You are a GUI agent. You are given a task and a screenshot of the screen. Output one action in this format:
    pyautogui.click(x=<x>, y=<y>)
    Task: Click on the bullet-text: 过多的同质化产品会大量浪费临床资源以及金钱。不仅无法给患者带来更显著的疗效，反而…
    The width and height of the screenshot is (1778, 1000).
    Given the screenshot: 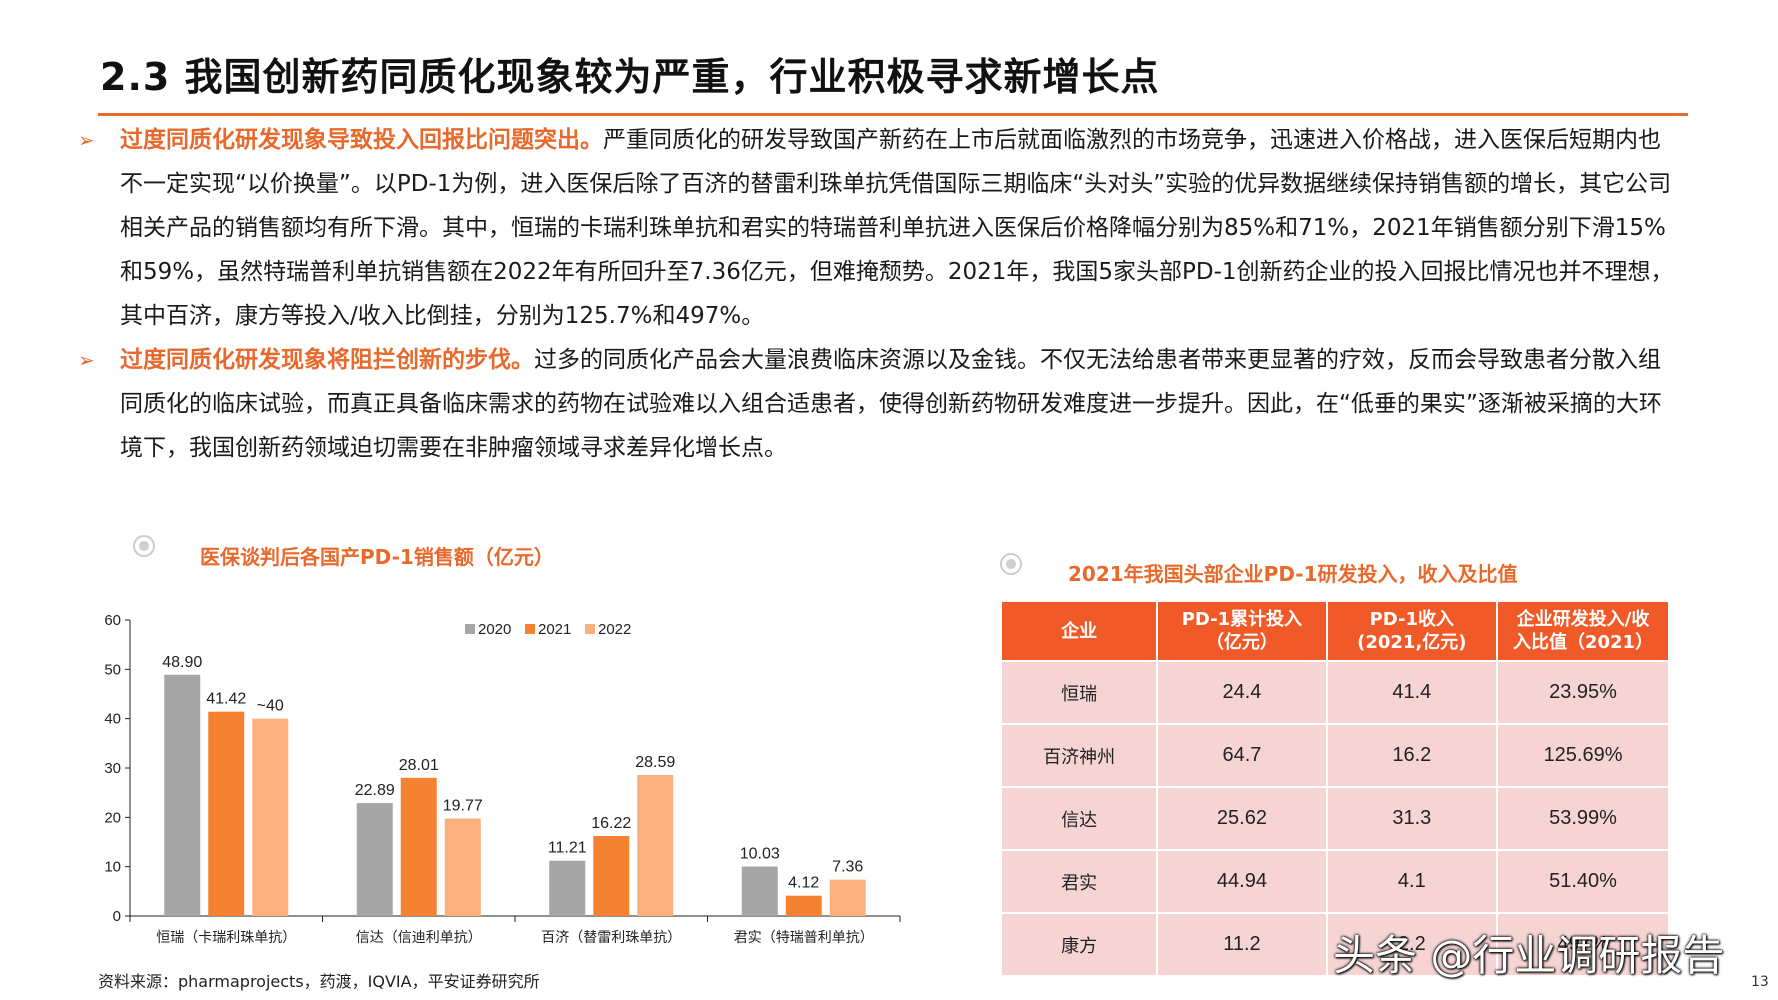 What is the action you would take?
    pyautogui.click(x=891, y=404)
    